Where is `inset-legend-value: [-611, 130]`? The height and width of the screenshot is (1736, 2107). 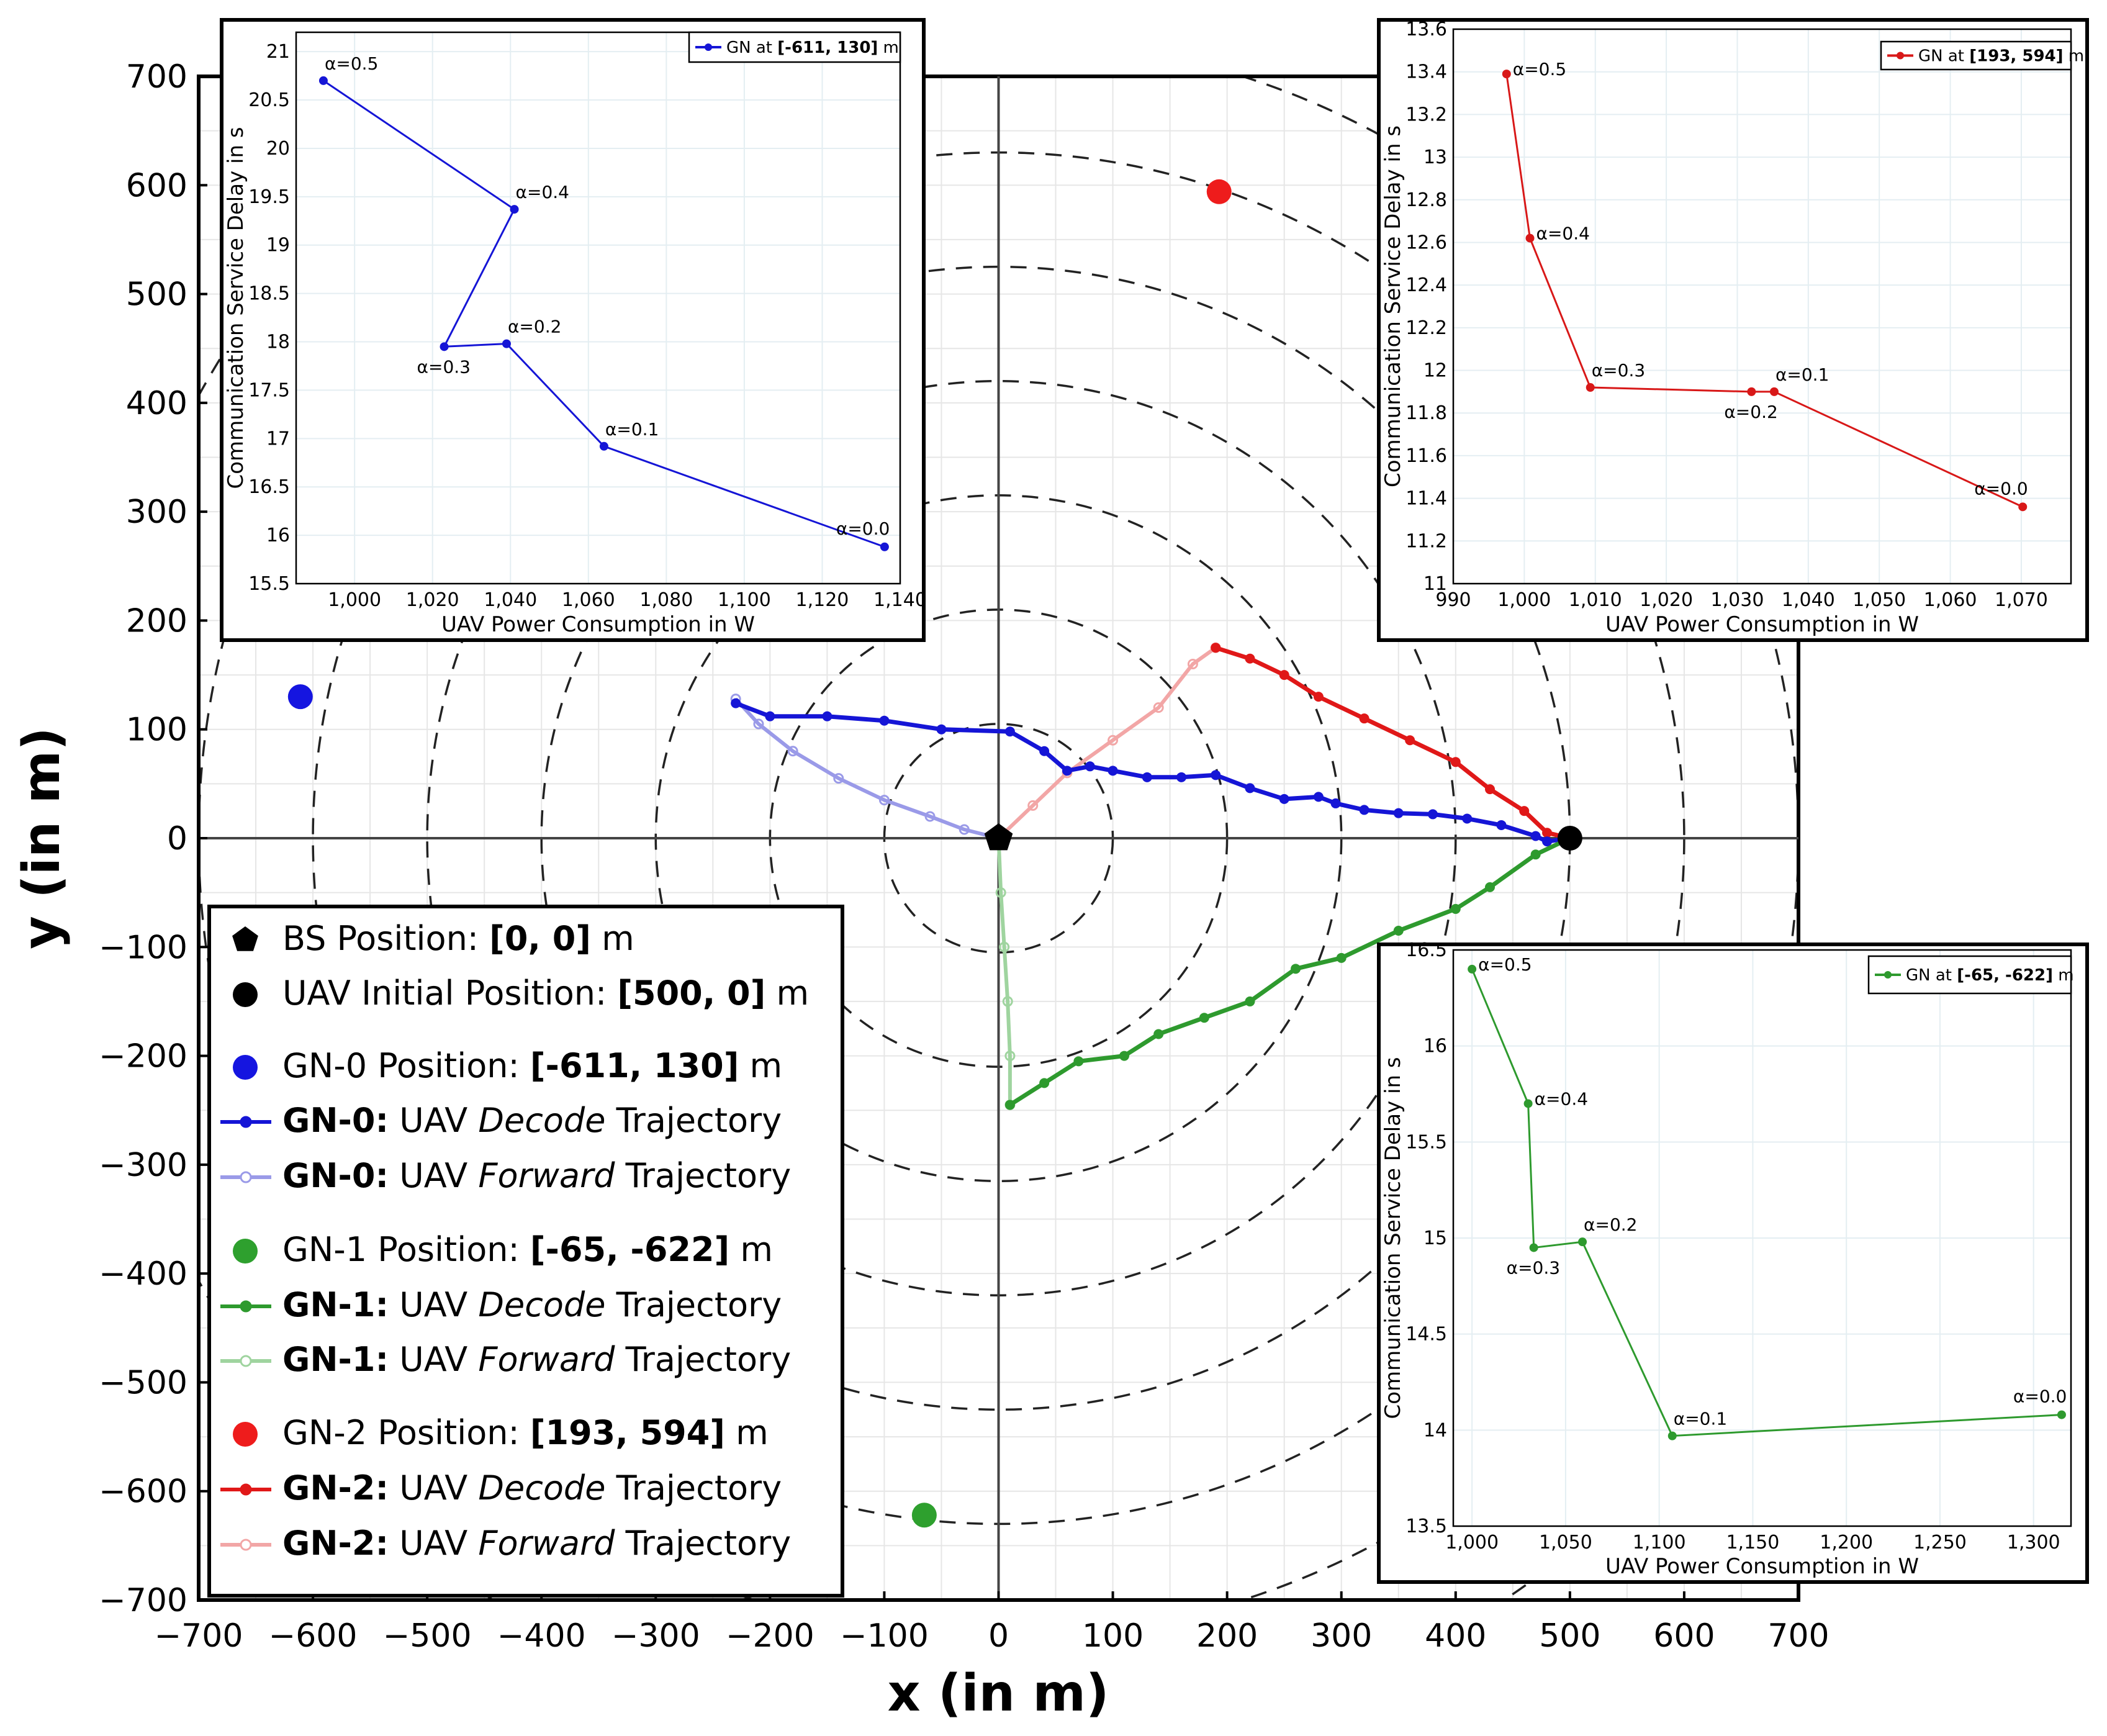 inset-legend-value: [-611, 130] is located at coordinates (827, 47).